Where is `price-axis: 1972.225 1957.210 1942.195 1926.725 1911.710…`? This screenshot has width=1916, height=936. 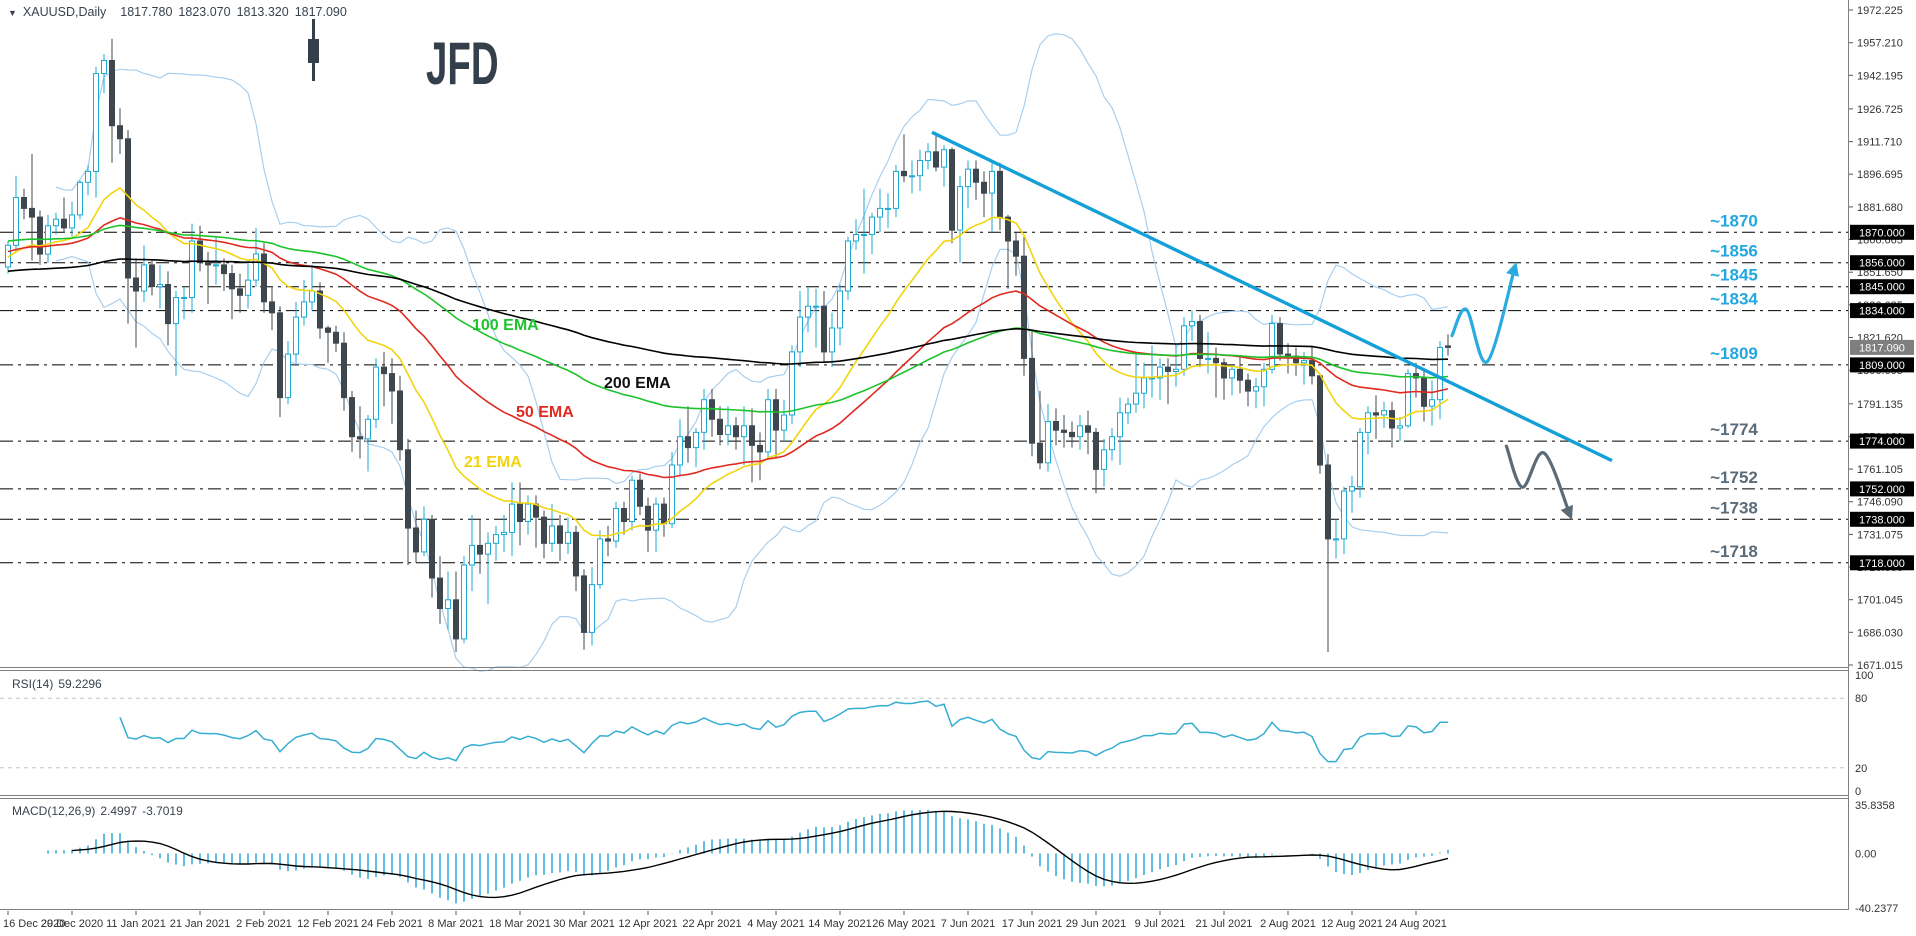 price-axis: 1972.225 1957.210 1942.195 1926.725 1911.710… is located at coordinates (1881, 338).